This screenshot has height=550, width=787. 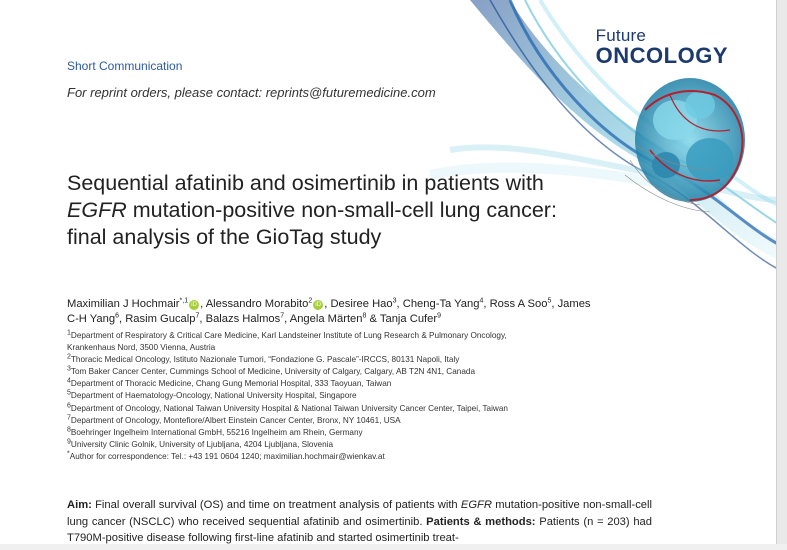 I want to click on affiliation-number: 8, so click(x=69, y=430).